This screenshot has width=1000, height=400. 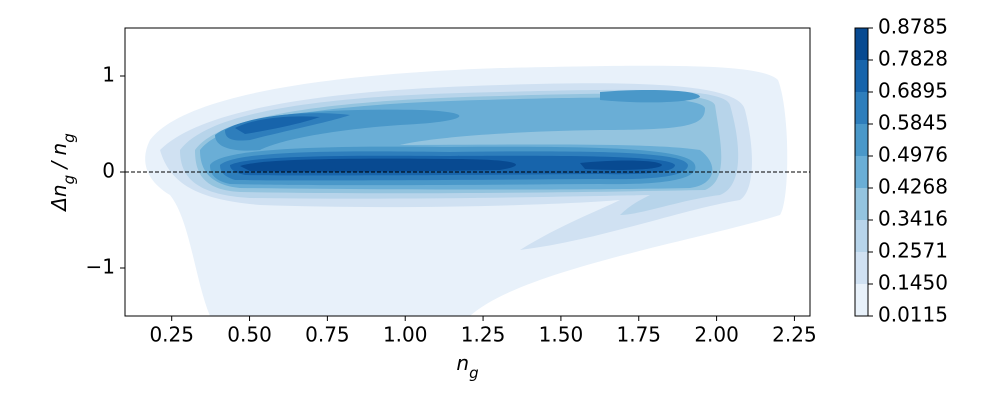 What do you see at coordinates (913, 123) in the screenshot?
I see `colorbar-tick-label: 0.5845` at bounding box center [913, 123].